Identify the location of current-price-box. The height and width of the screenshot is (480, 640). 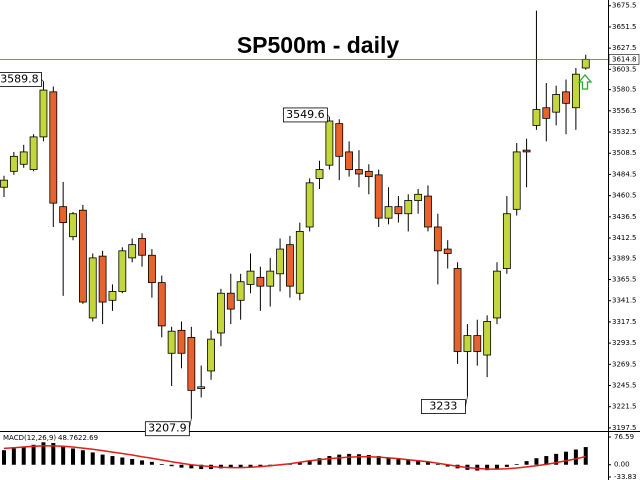
(624, 59).